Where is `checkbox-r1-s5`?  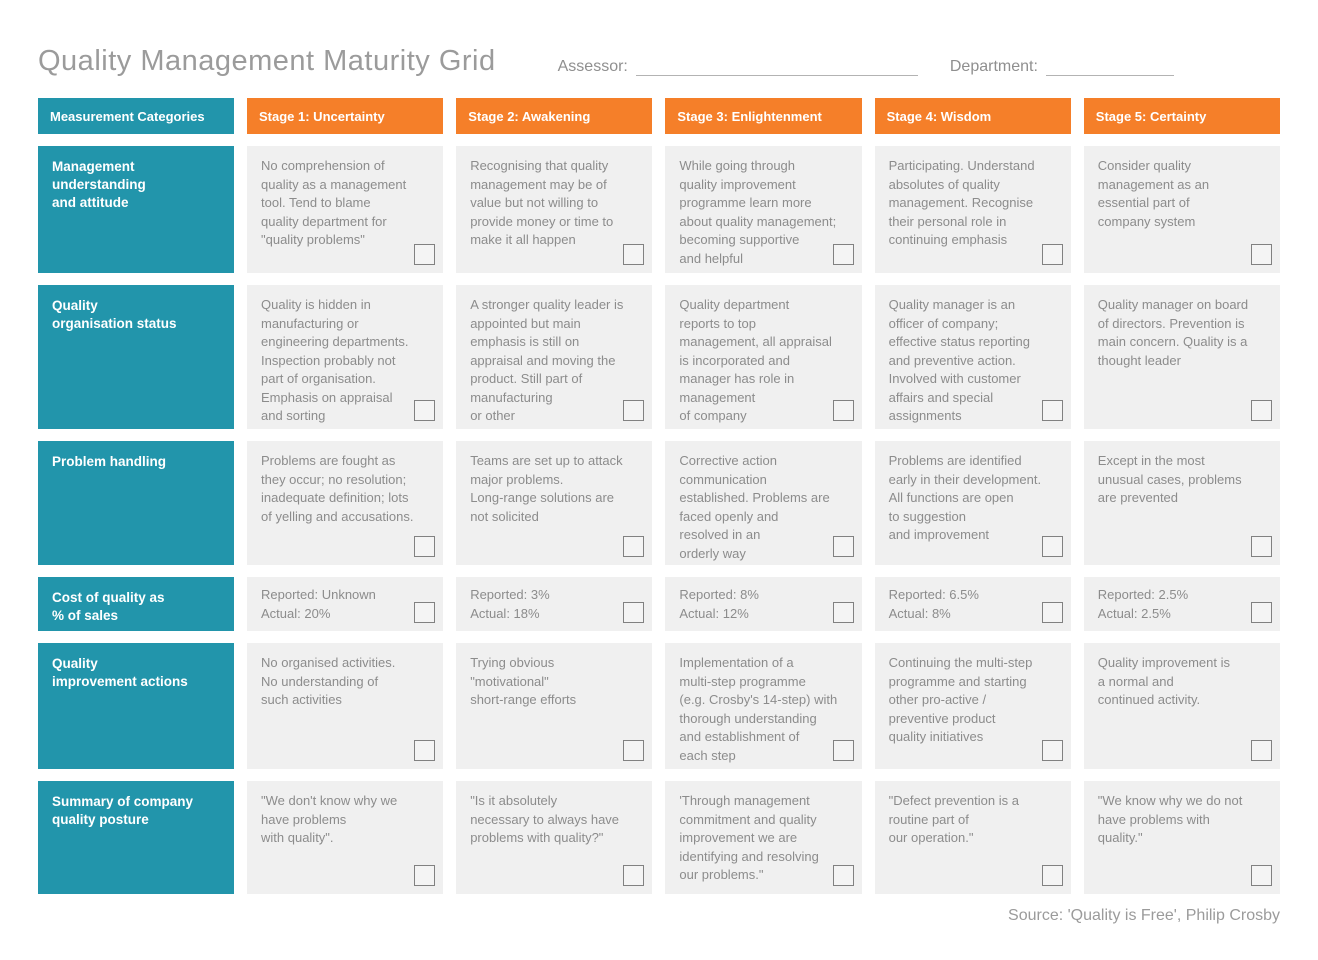 checkbox-r1-s5 is located at coordinates (1261, 254).